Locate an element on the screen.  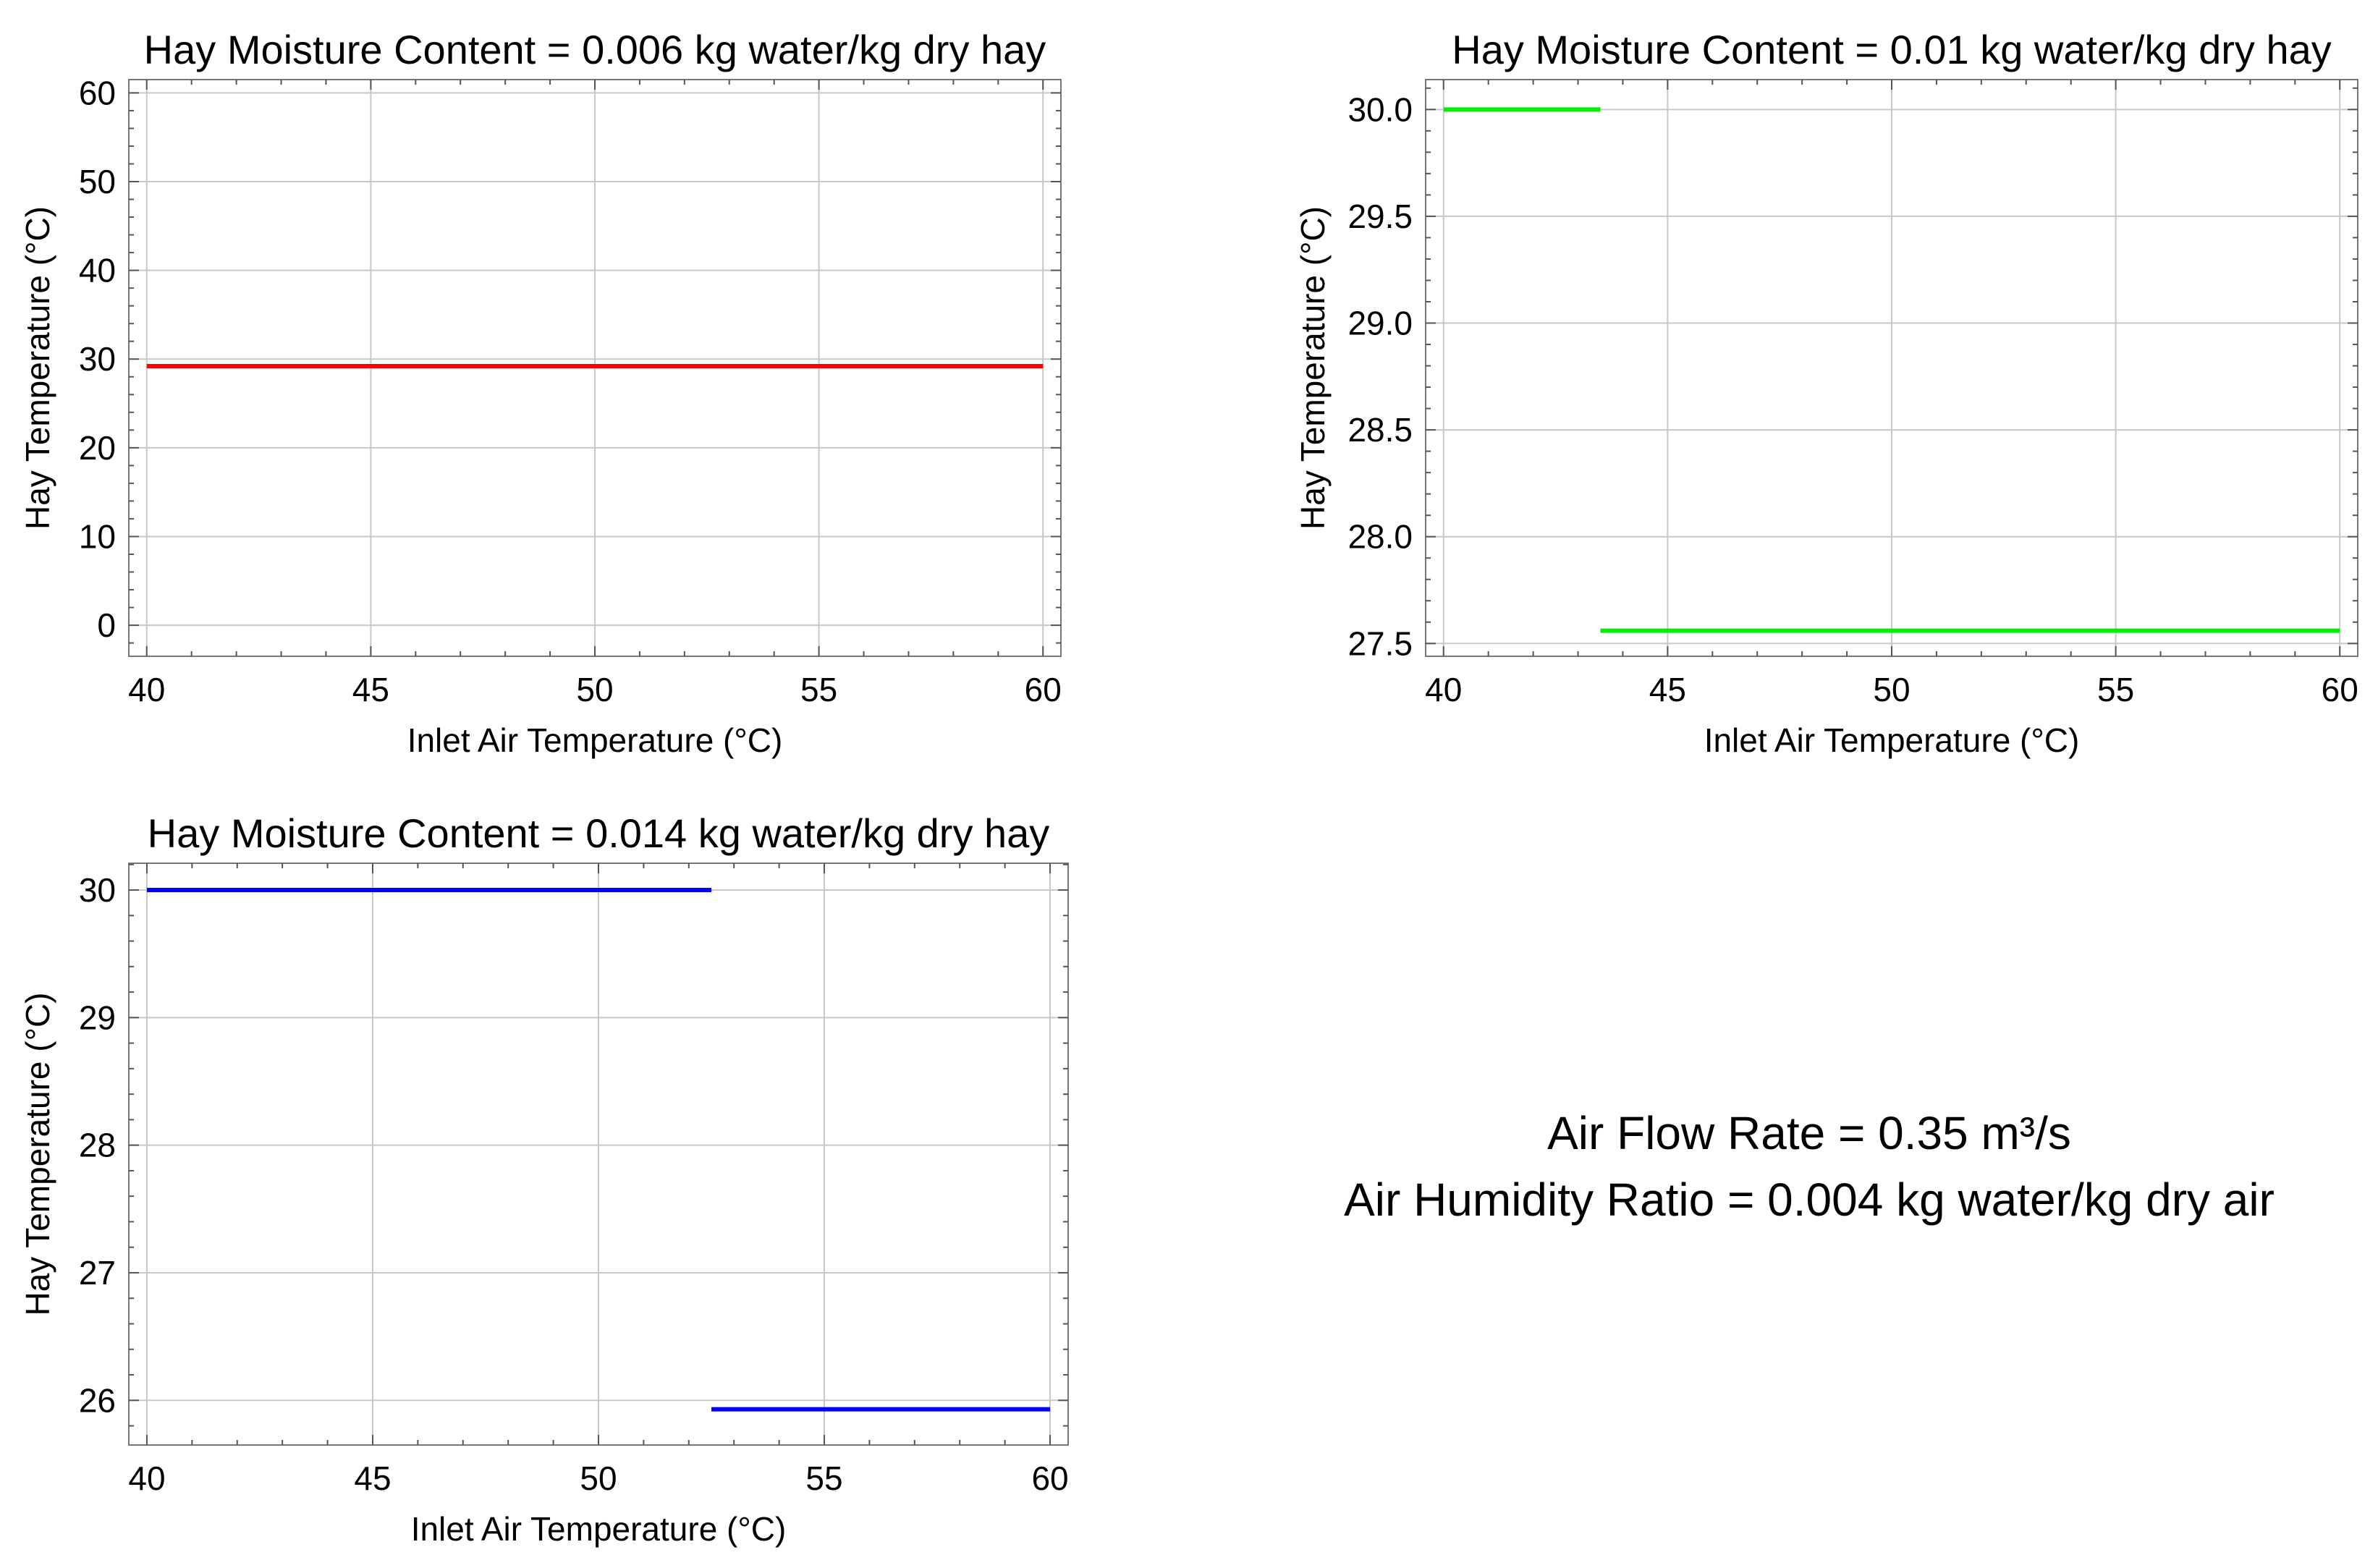
y-tick-label: 40 is located at coordinates (98, 270).